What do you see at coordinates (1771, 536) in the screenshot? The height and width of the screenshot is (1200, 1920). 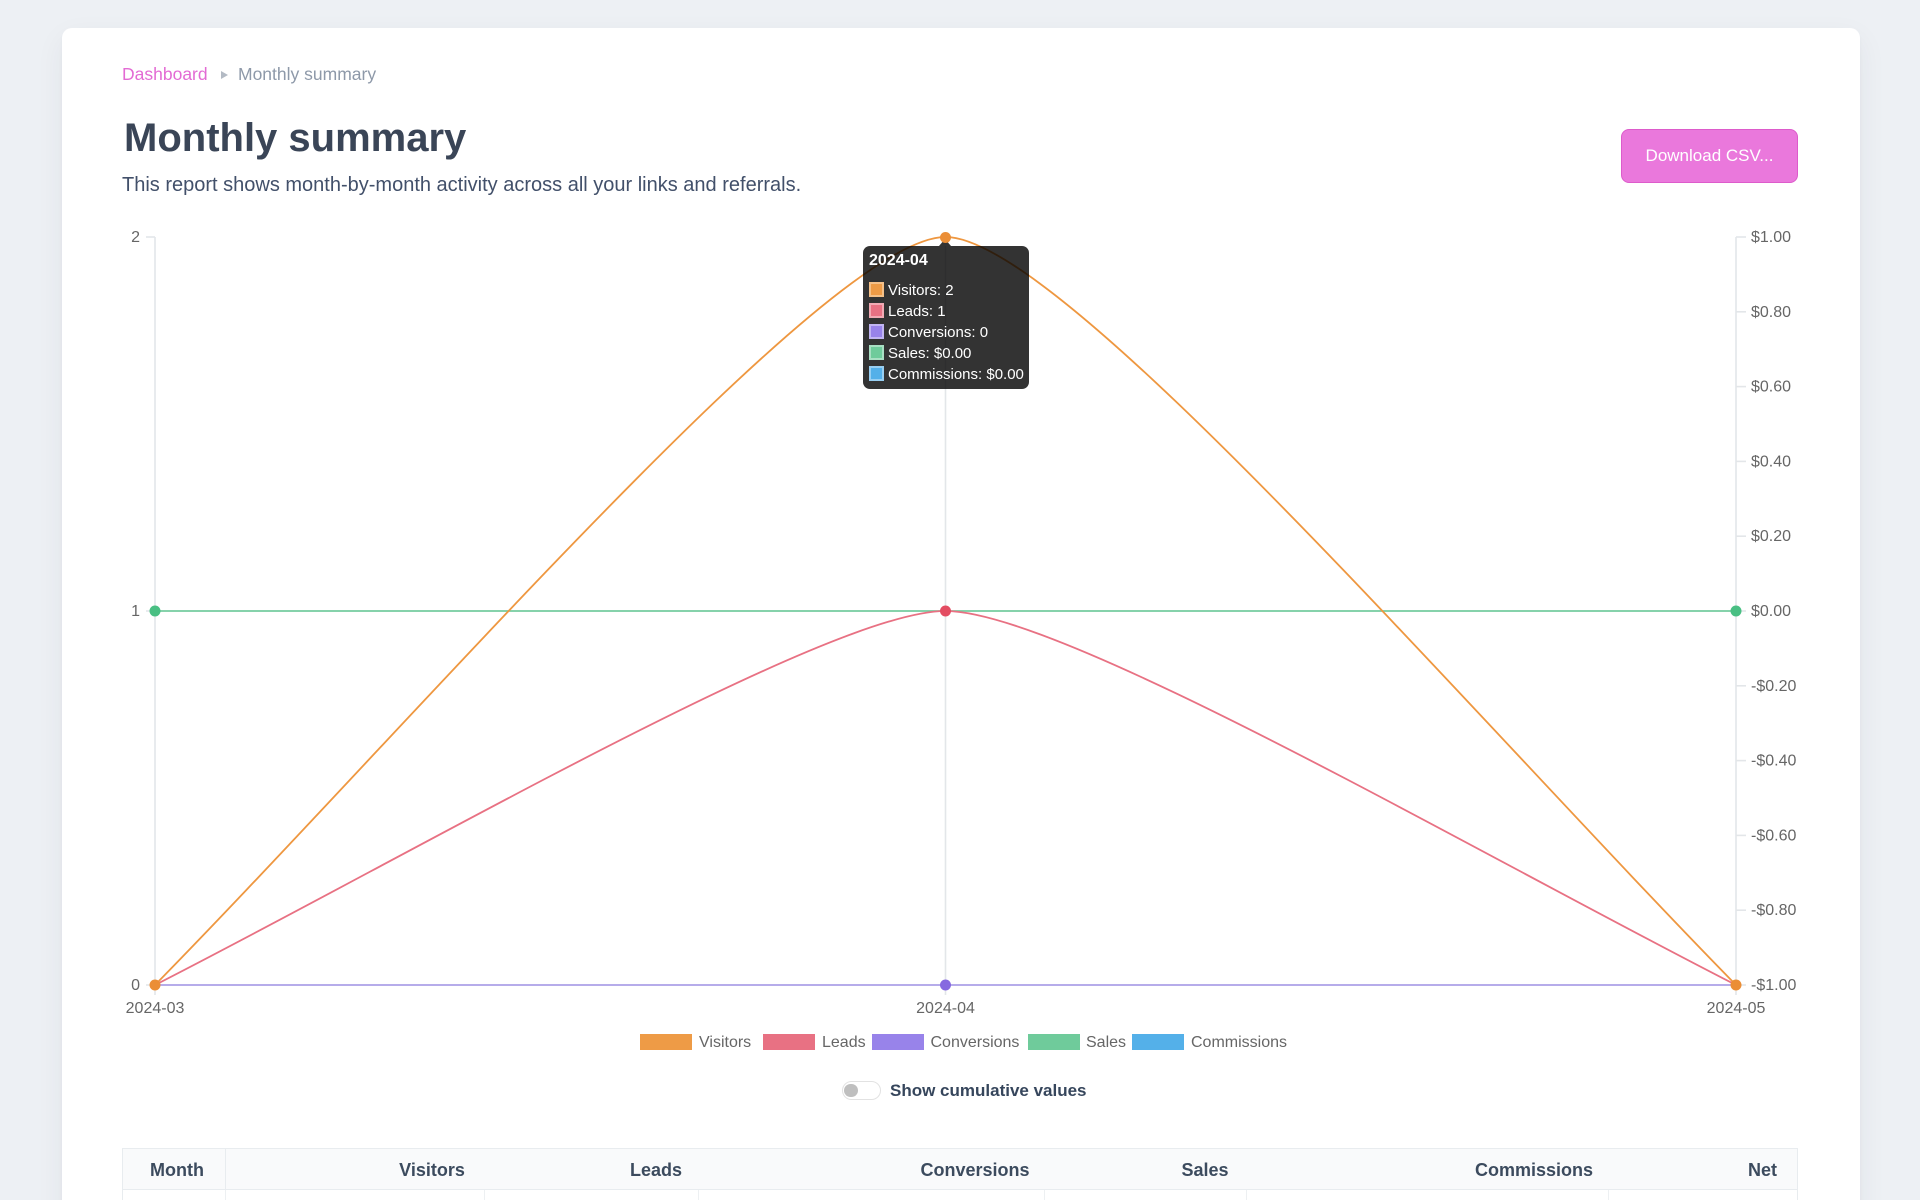 I see `svg-text: $0.20` at bounding box center [1771, 536].